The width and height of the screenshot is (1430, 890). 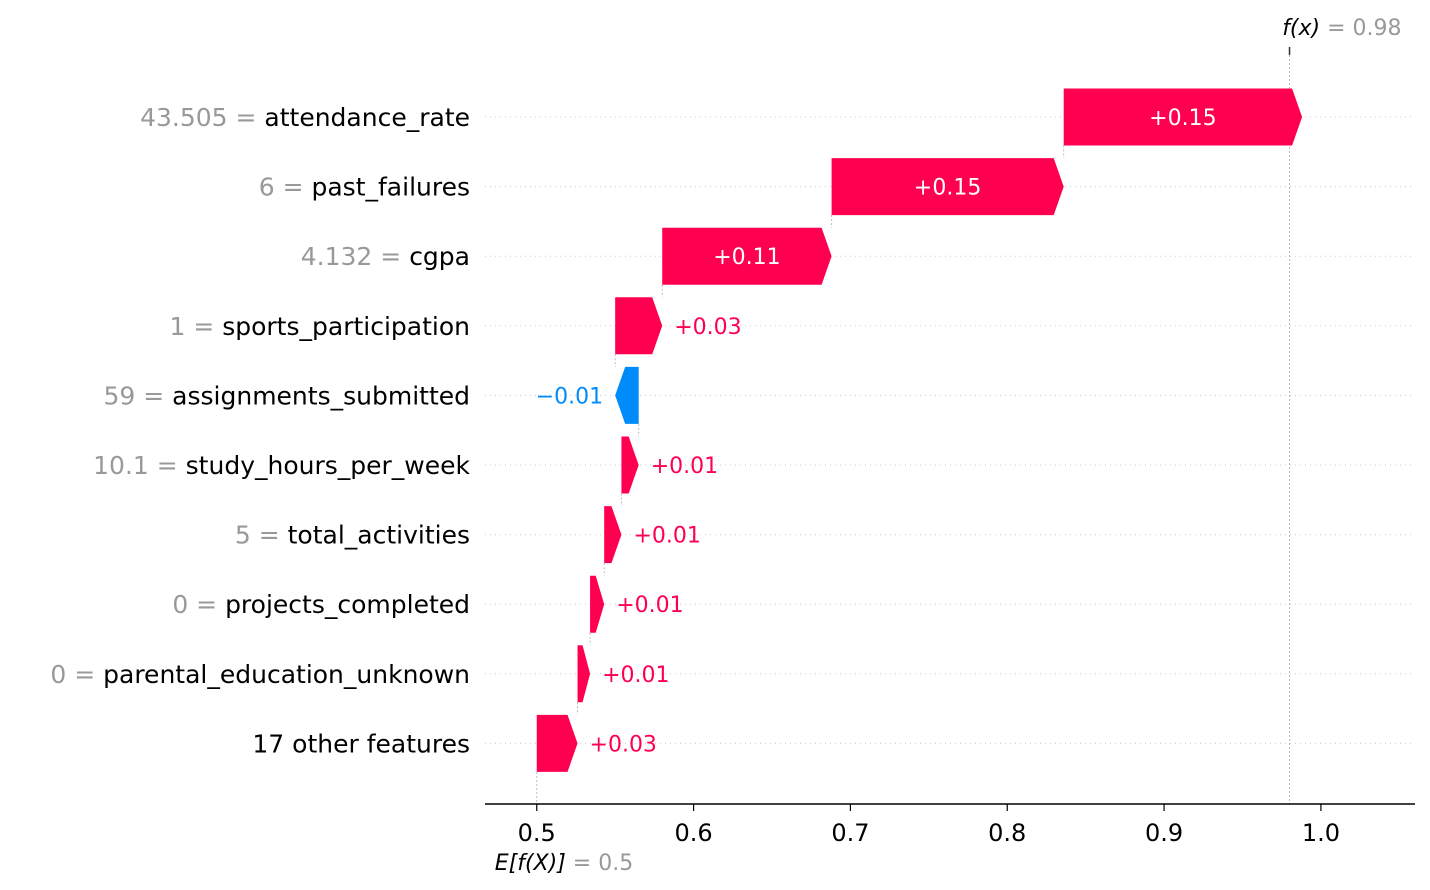 What do you see at coordinates (530, 863) in the screenshot?
I see `base-label-text: E[f(X)]` at bounding box center [530, 863].